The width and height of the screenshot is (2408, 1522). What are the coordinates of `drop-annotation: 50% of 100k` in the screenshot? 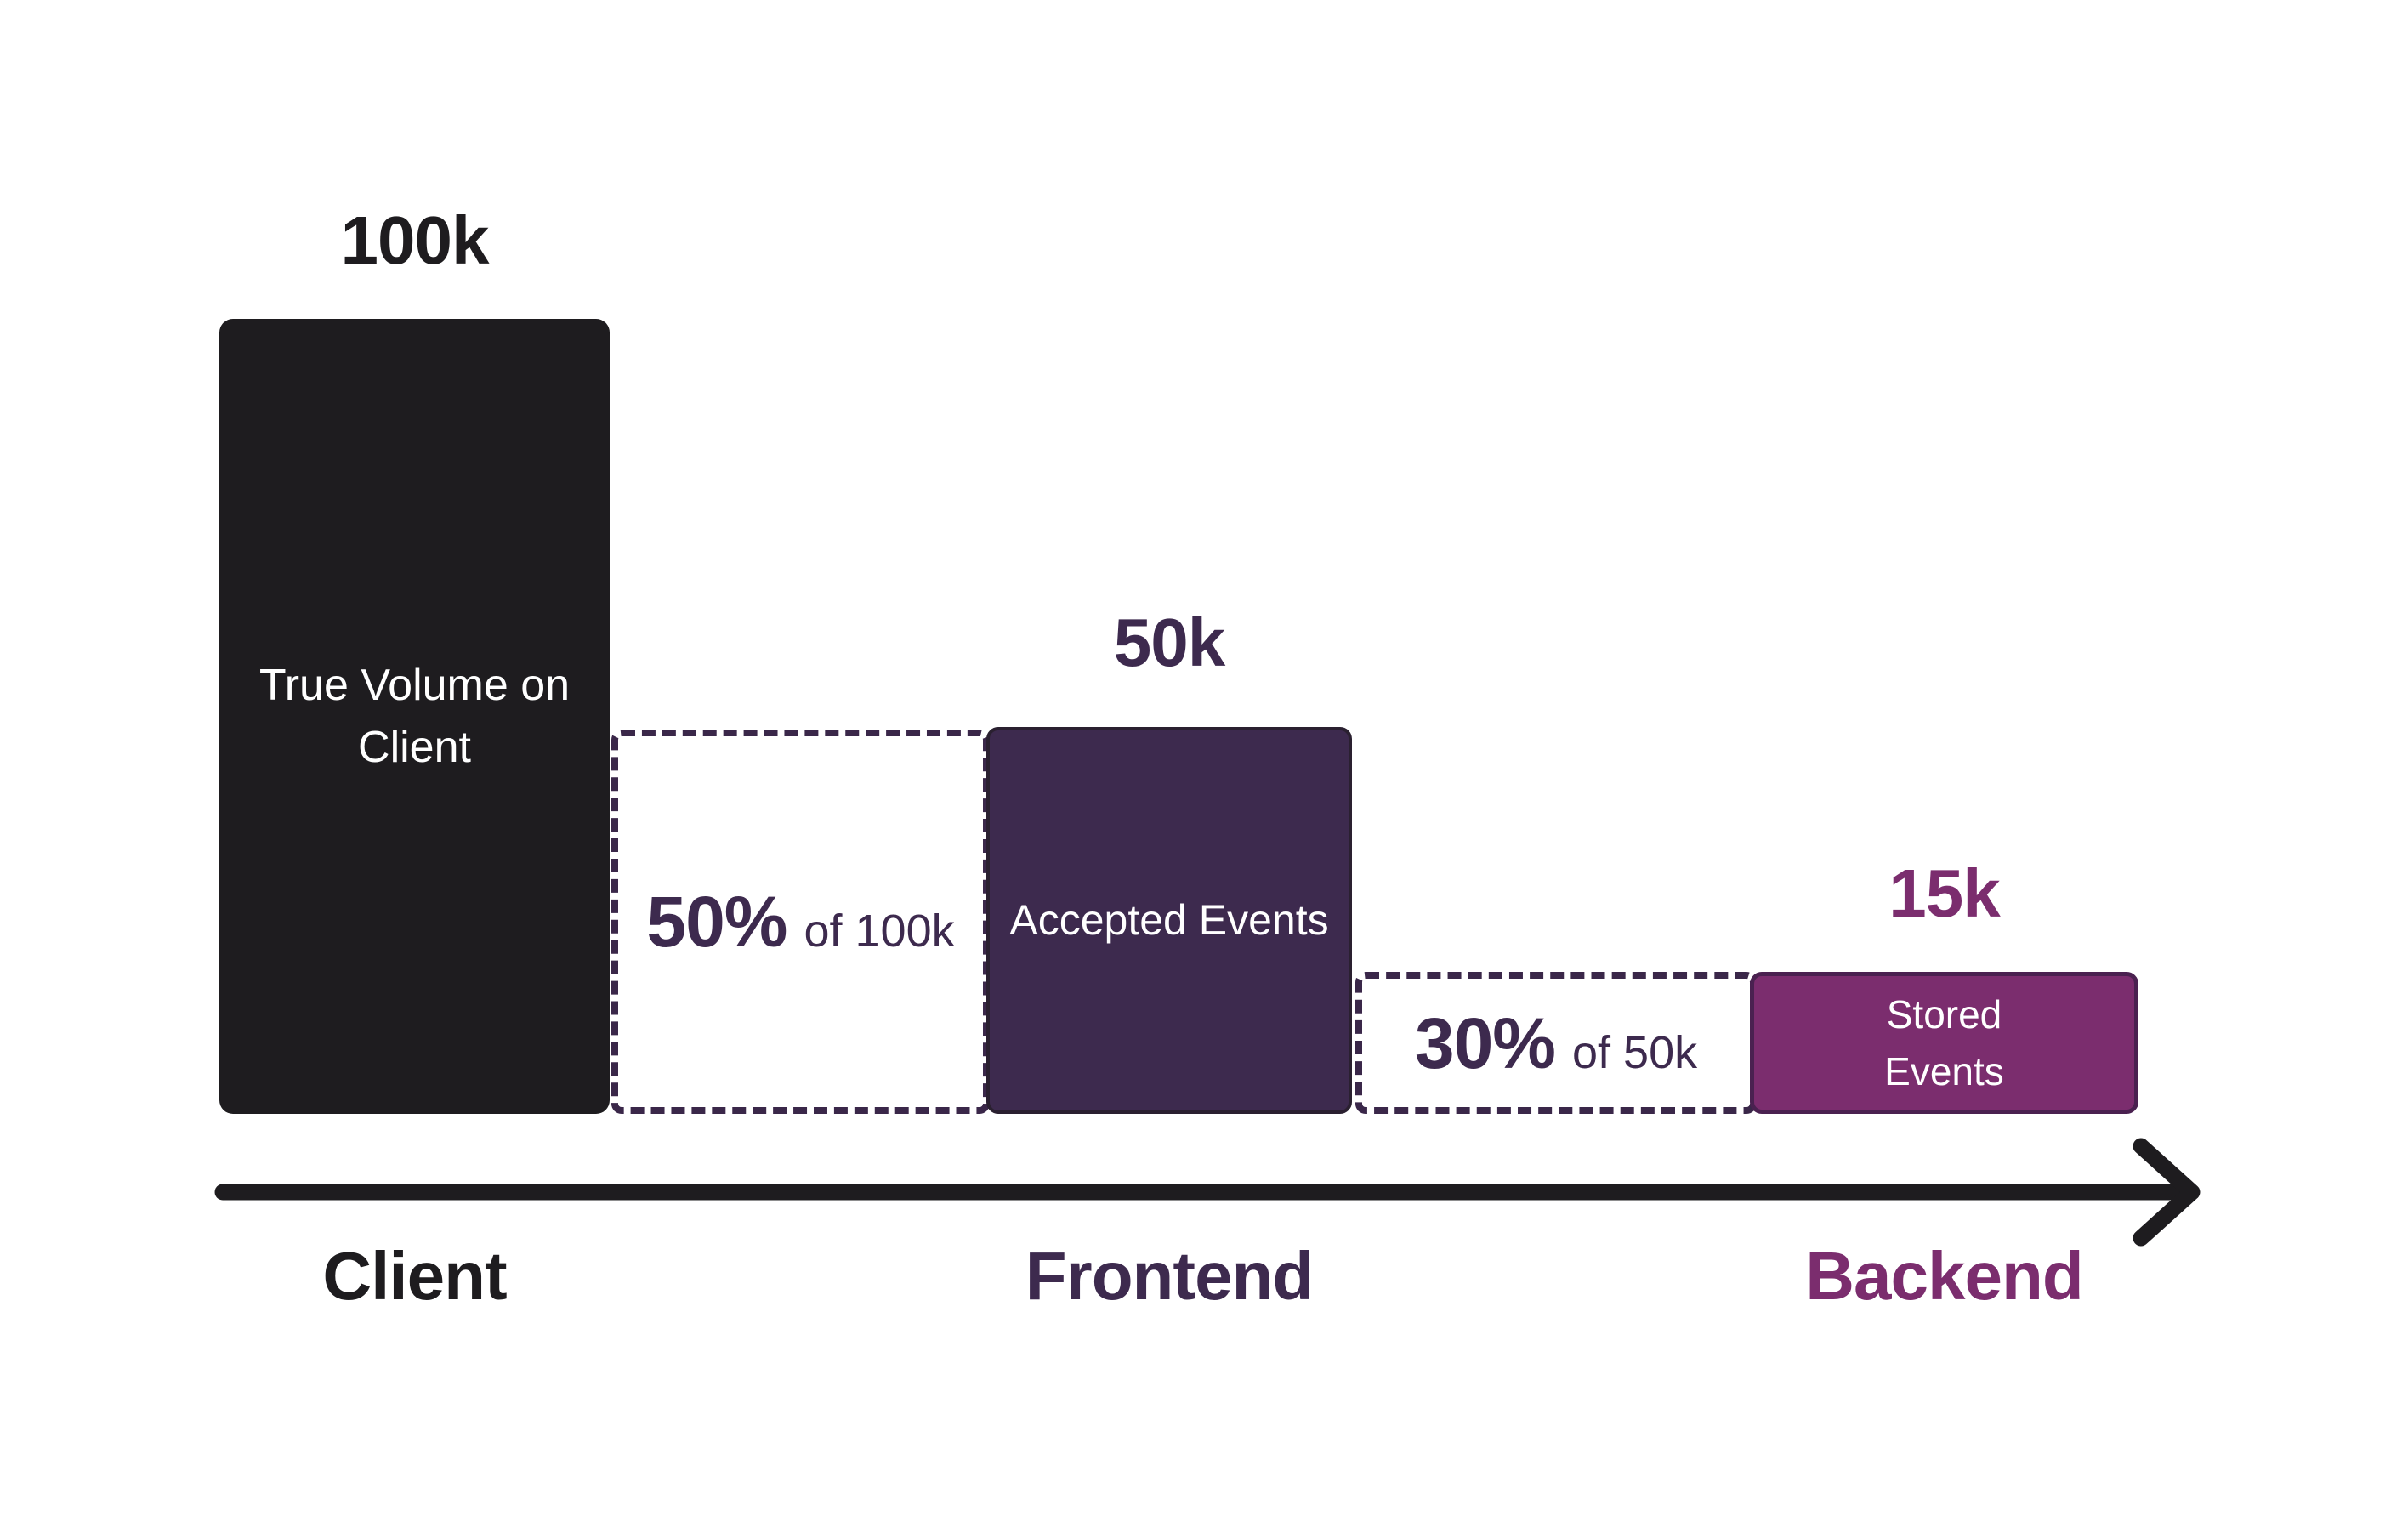 It's located at (800, 921).